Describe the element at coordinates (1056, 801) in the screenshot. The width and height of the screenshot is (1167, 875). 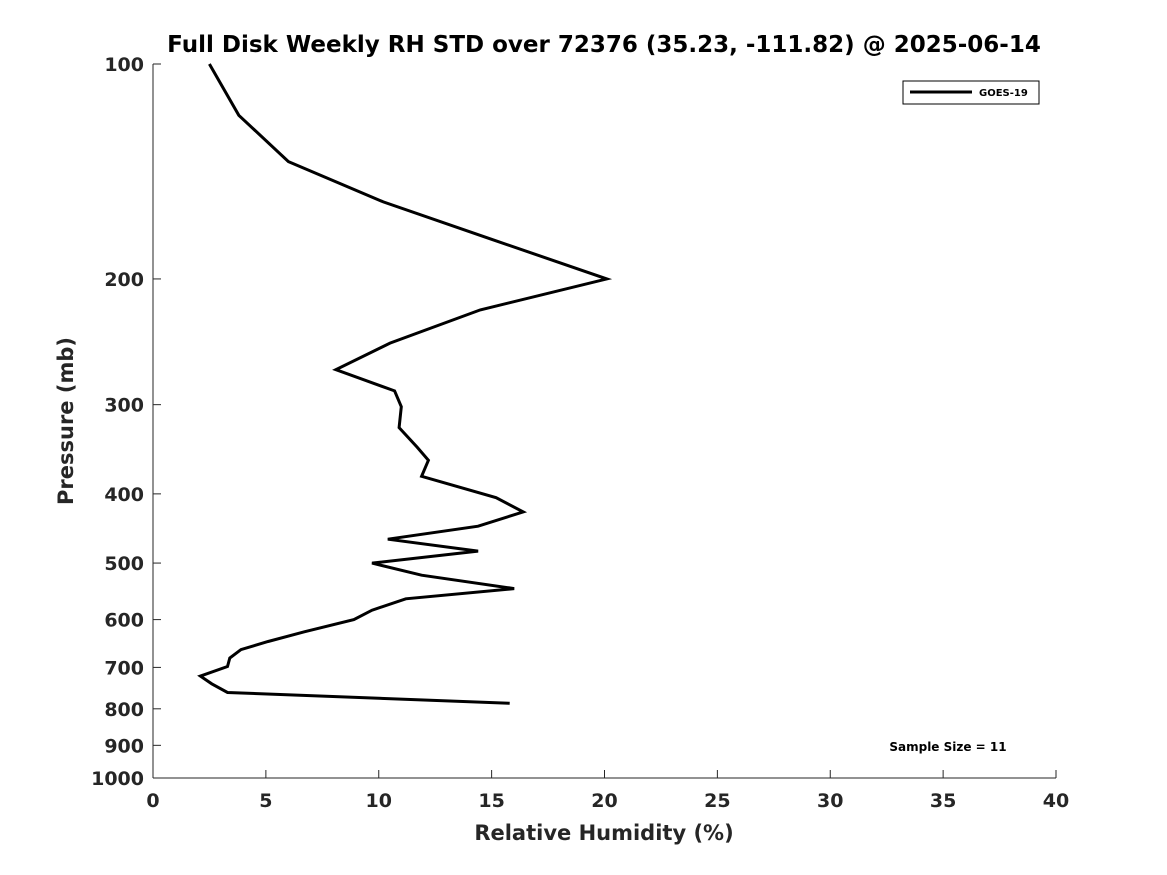
I see `x-tick-label: 40` at that location.